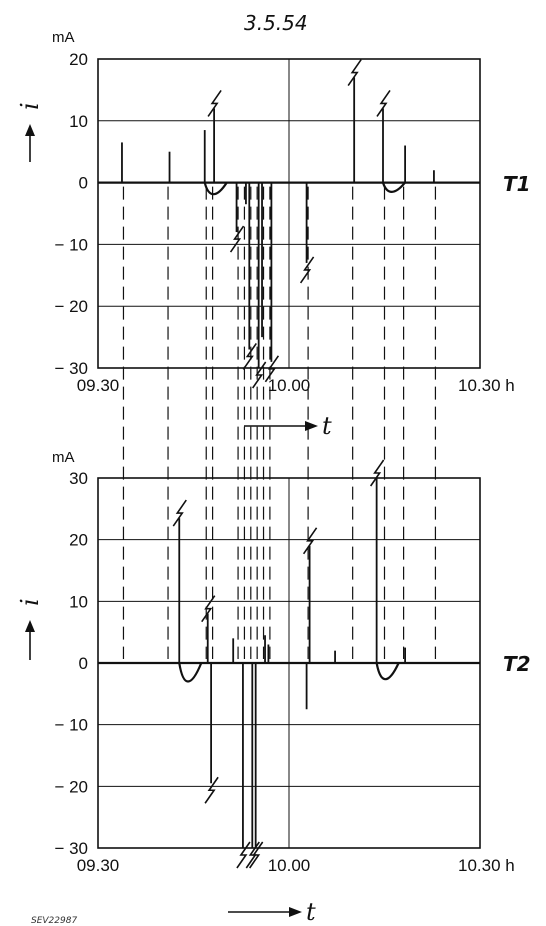 This screenshot has height=926, width=546. I want to click on t1-y-arrow-head, so click(30, 130).